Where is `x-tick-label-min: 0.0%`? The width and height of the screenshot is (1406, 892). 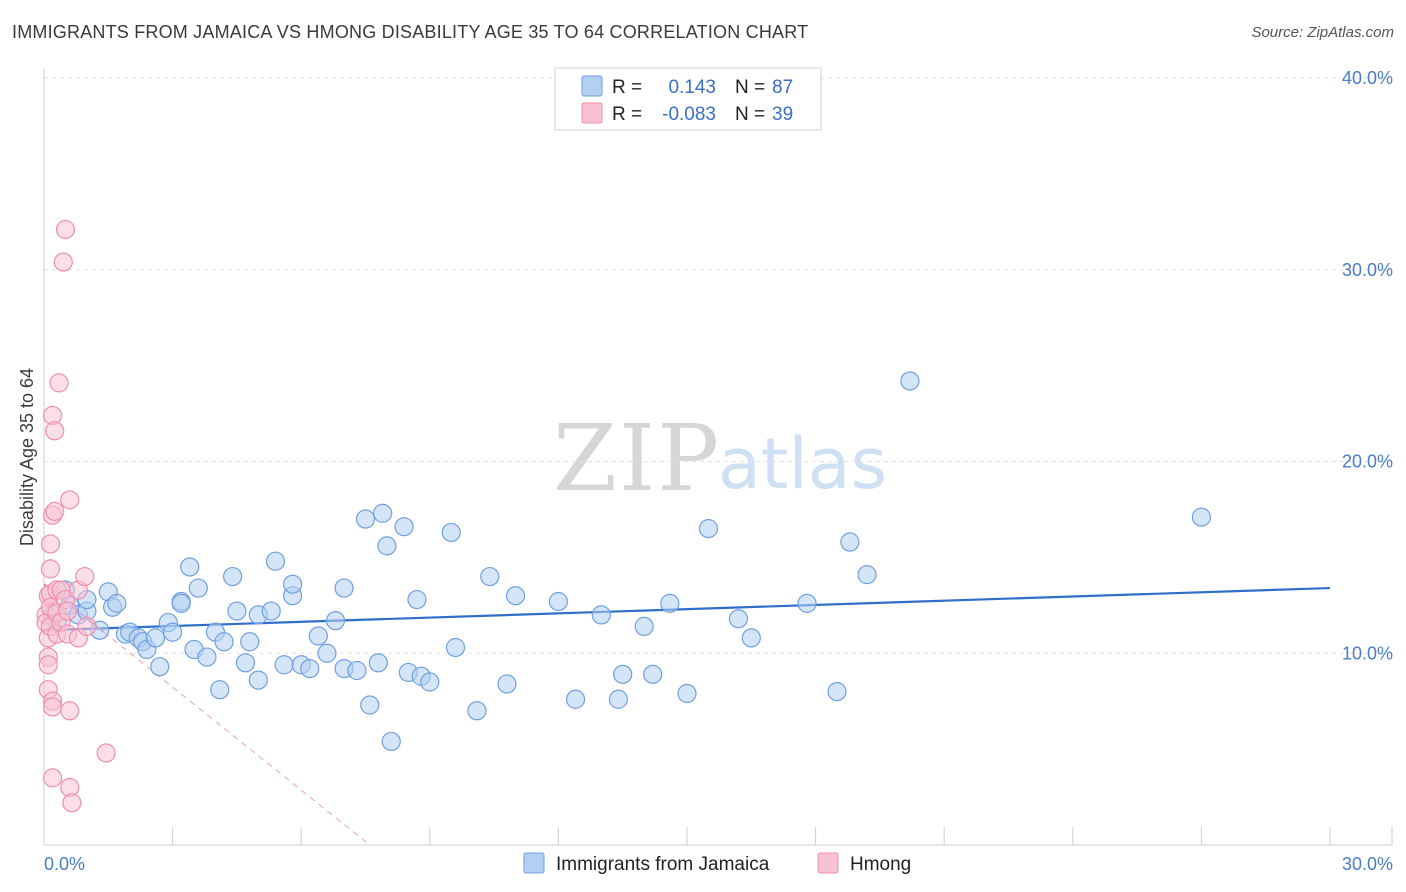
x-tick-label-min: 0.0% is located at coordinates (64, 864).